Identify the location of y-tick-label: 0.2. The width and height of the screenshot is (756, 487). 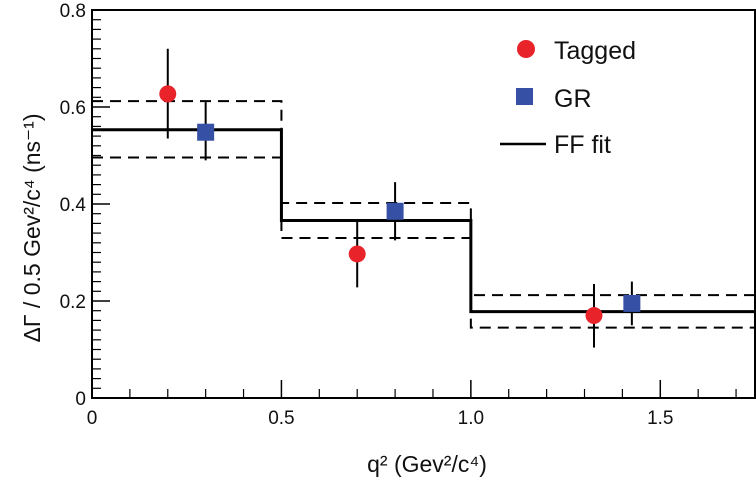
(73, 302).